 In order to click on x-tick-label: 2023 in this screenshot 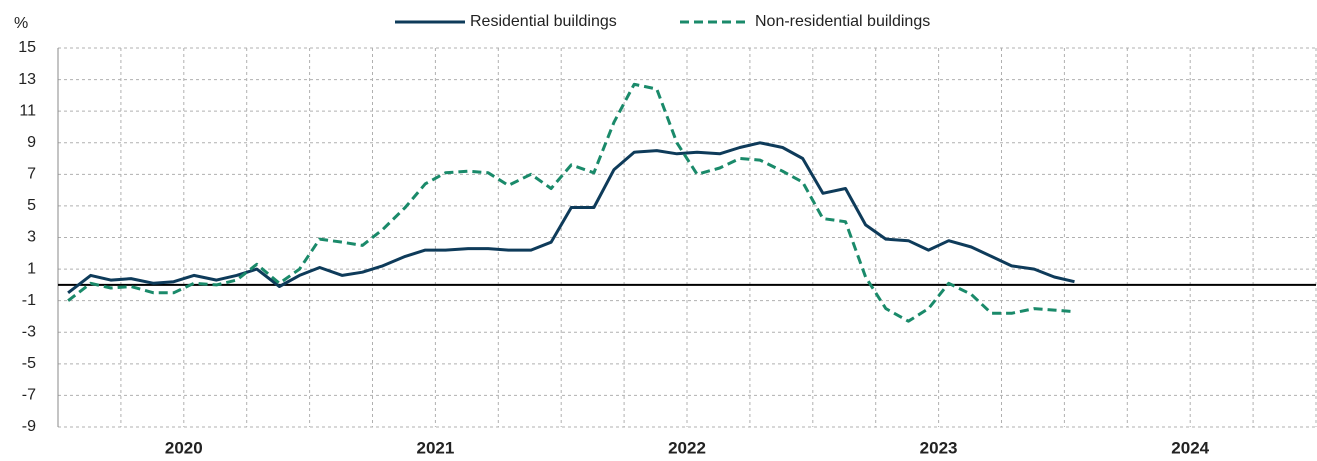, I will do `click(939, 447)`.